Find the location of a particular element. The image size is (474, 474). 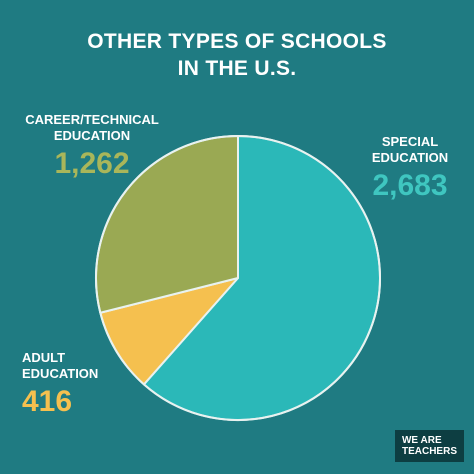

label-career-technical-value: 1,262 is located at coordinates (92, 163).